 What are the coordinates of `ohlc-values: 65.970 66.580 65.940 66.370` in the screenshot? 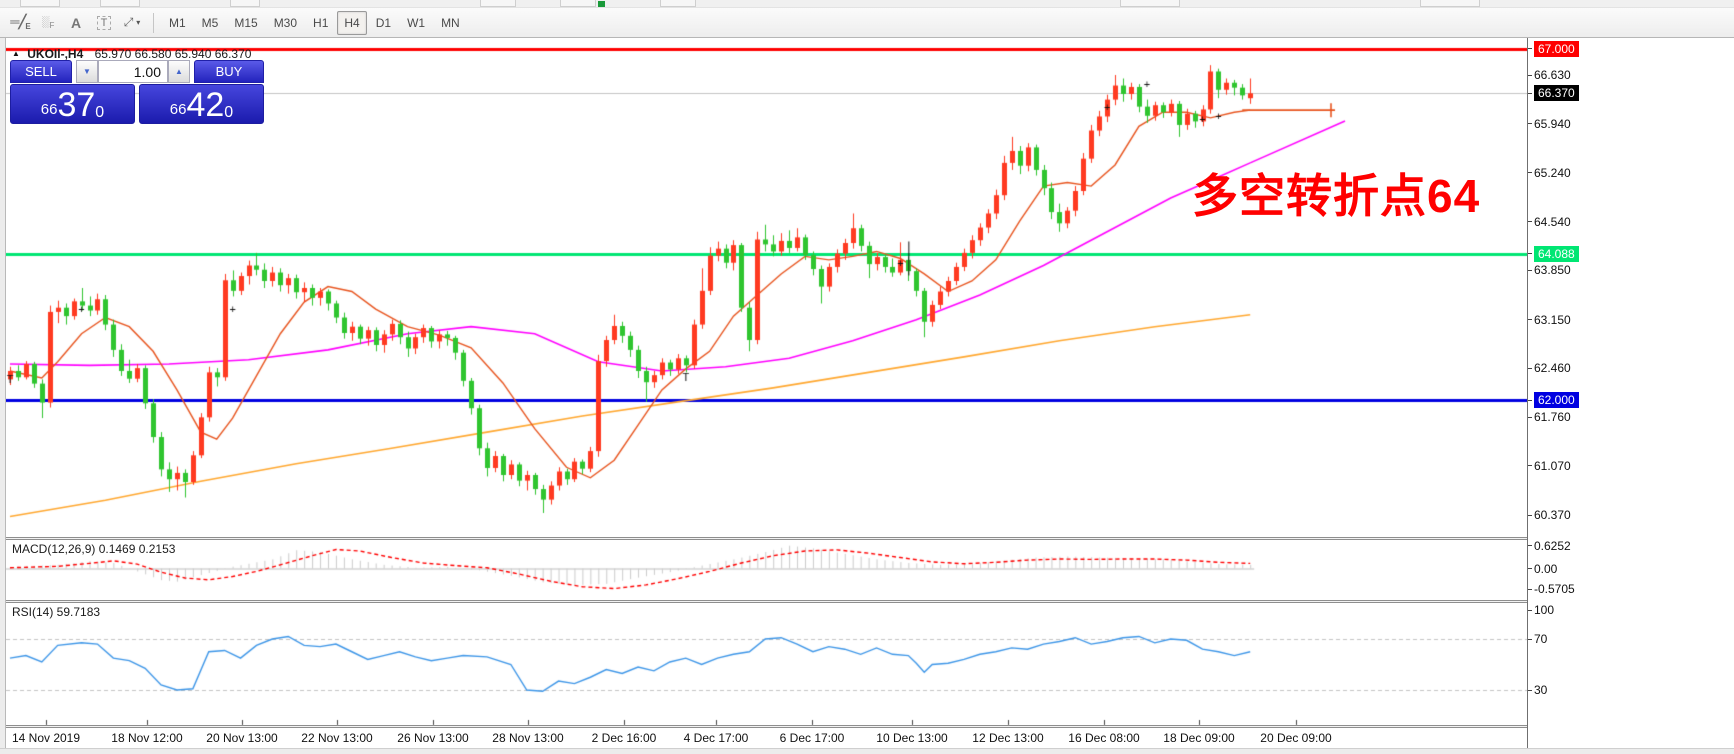 It's located at (173, 54).